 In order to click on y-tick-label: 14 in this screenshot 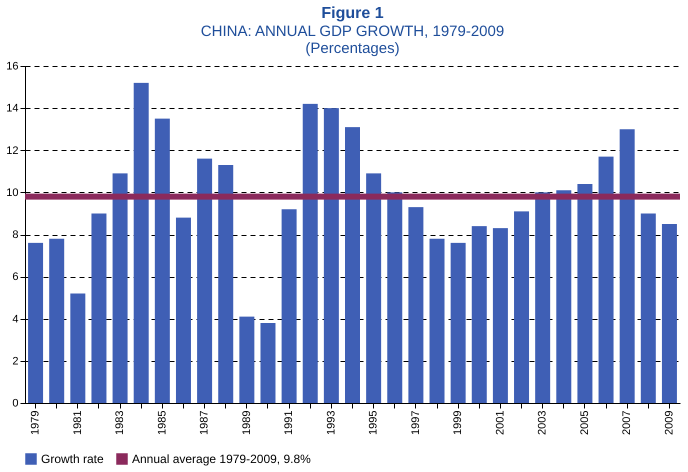, I will do `click(12, 108)`.